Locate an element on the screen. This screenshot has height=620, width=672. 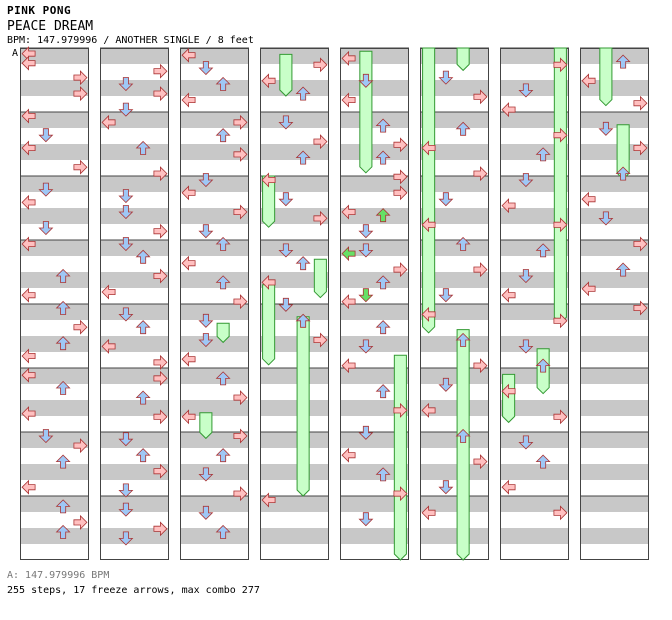
song-name: PEACE DREAM is located at coordinates (50, 26).